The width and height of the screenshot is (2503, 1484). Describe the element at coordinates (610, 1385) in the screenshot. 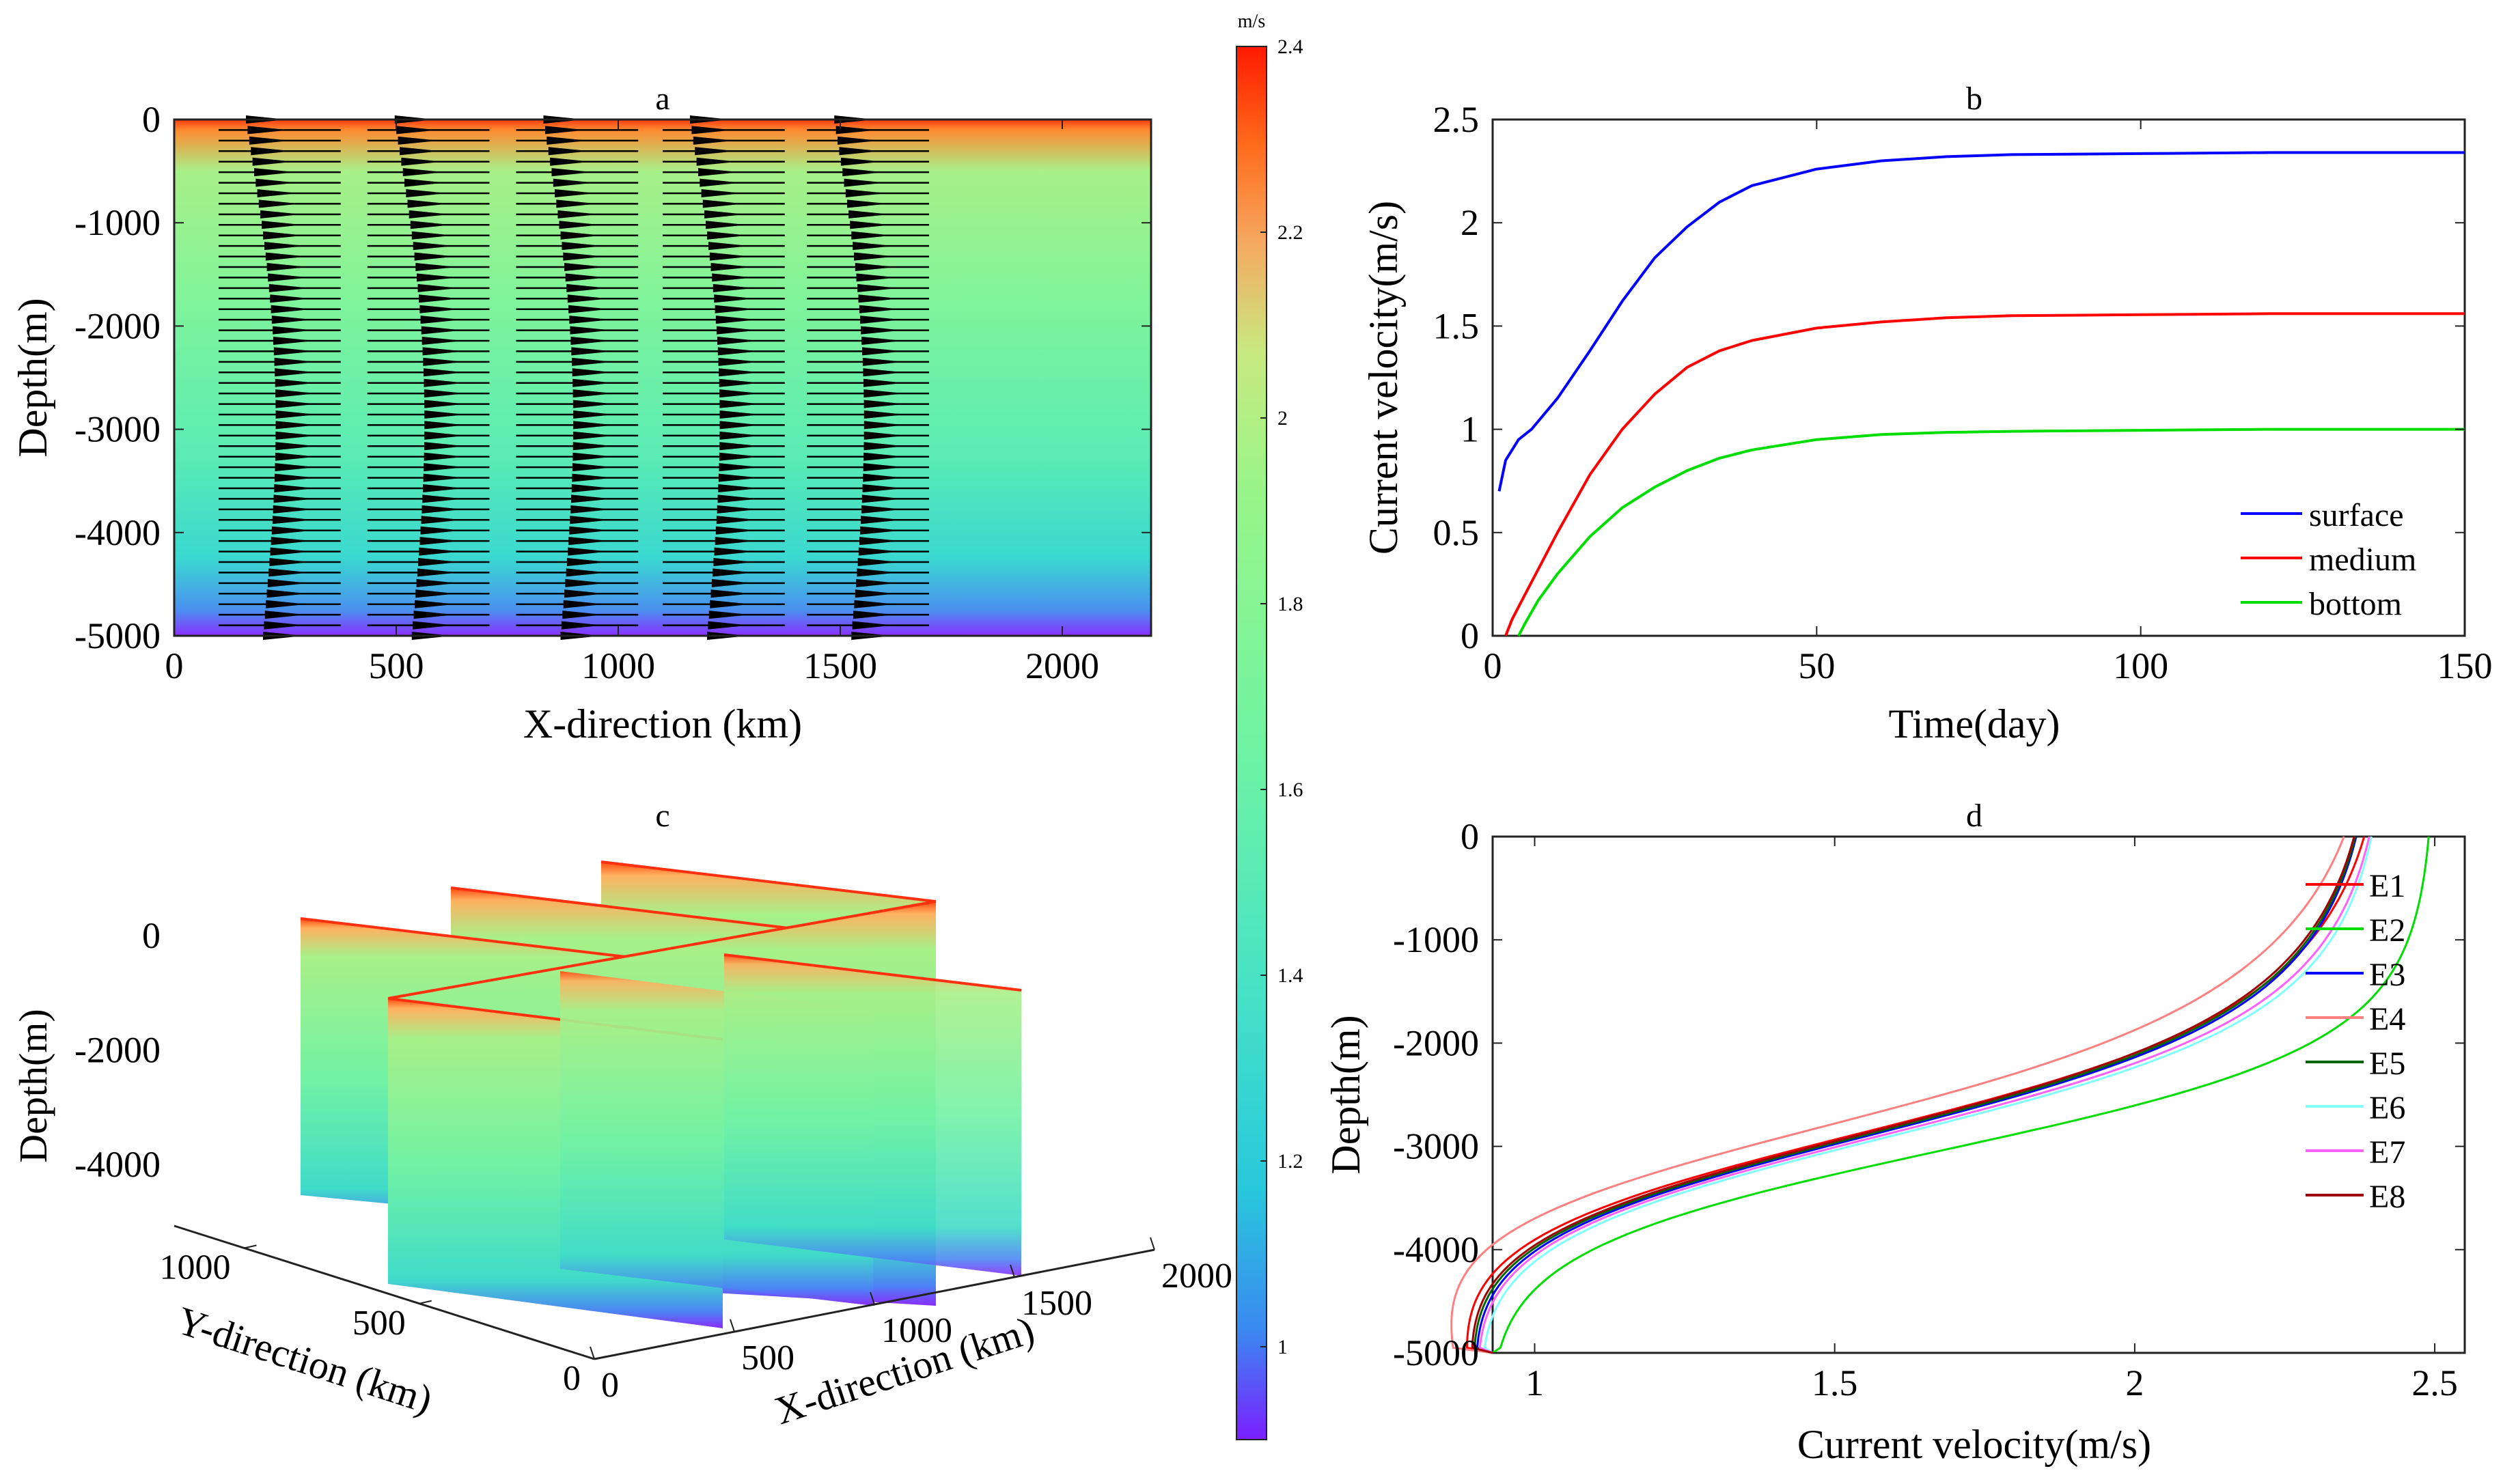

I see `panel-c-x-tick-label: 0` at that location.